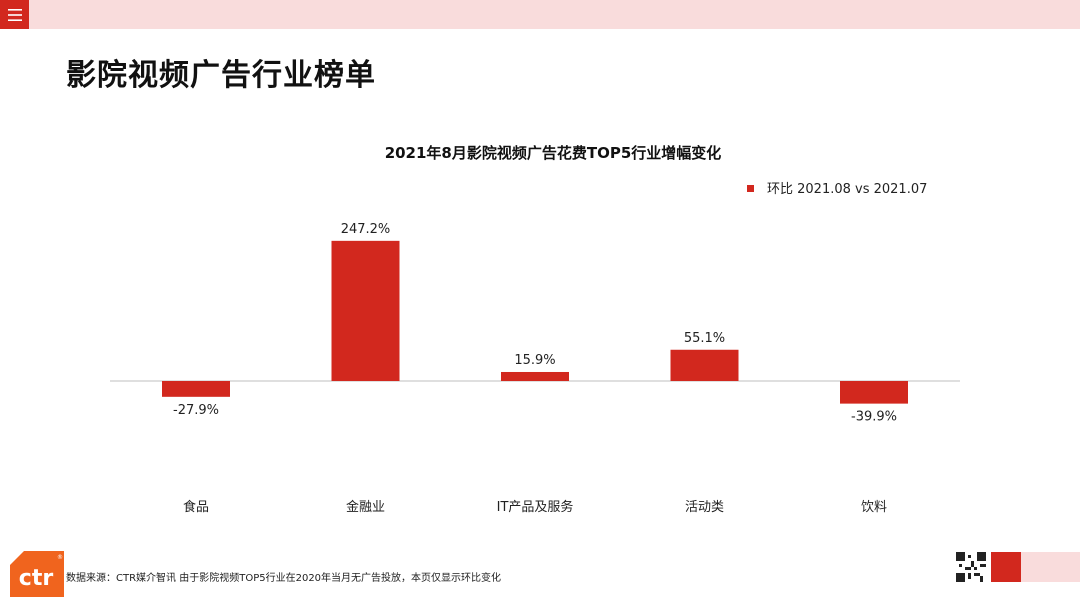 The width and height of the screenshot is (1080, 608). What do you see at coordinates (540, 14) in the screenshot?
I see `top-bar` at bounding box center [540, 14].